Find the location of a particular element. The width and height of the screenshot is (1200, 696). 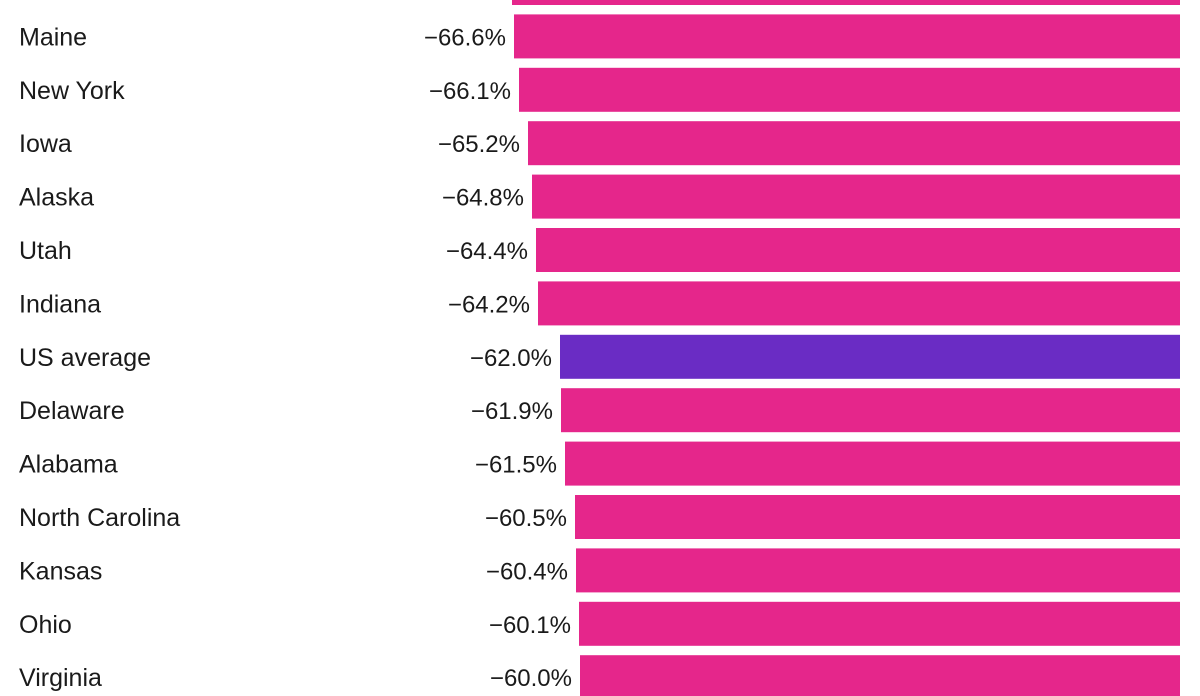

bar-alabama is located at coordinates (872, 463).